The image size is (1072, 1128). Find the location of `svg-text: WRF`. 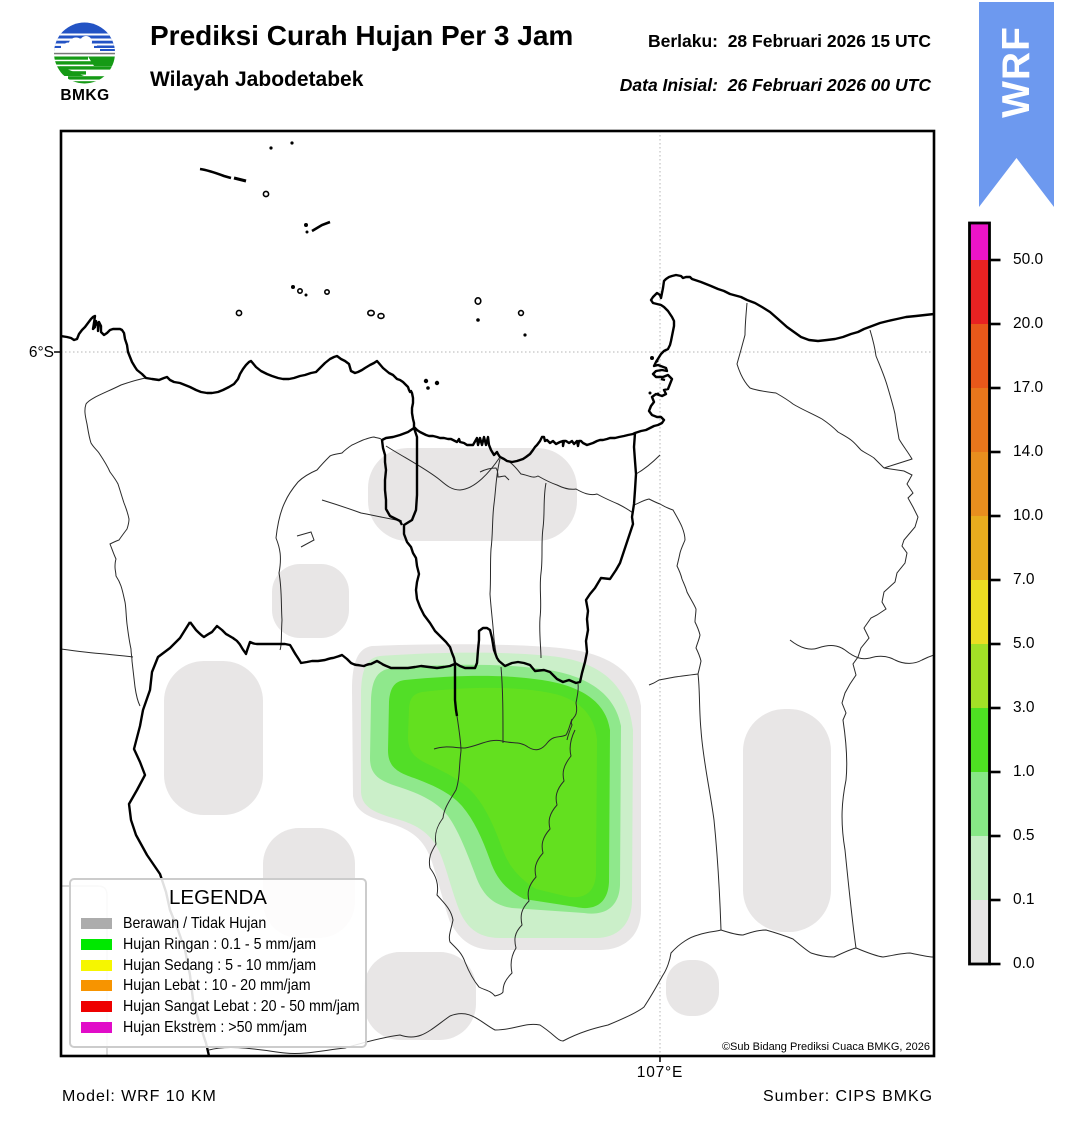

svg-text: WRF is located at coordinates (1016, 72).